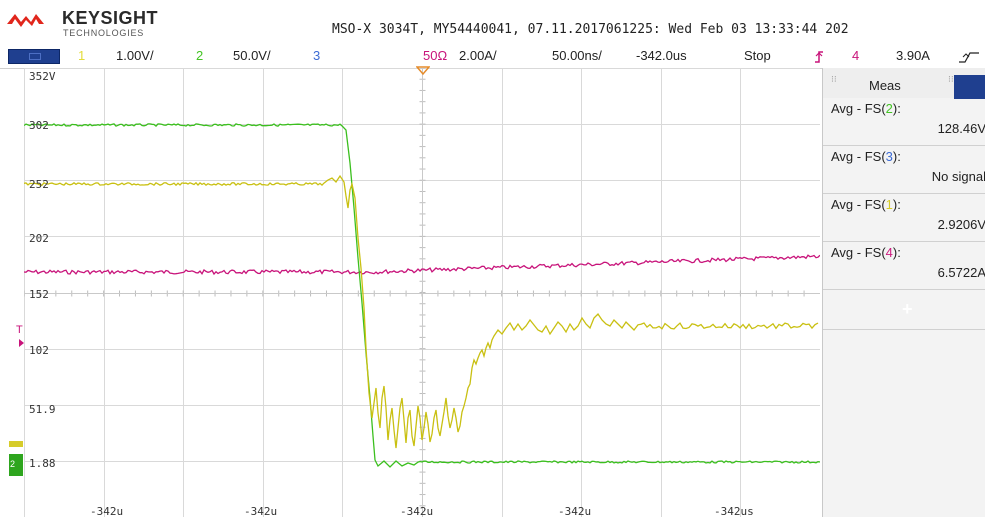  What do you see at coordinates (904, 218) in the screenshot?
I see `measurement-item: Avg - FS(1): 2.9206V` at bounding box center [904, 218].